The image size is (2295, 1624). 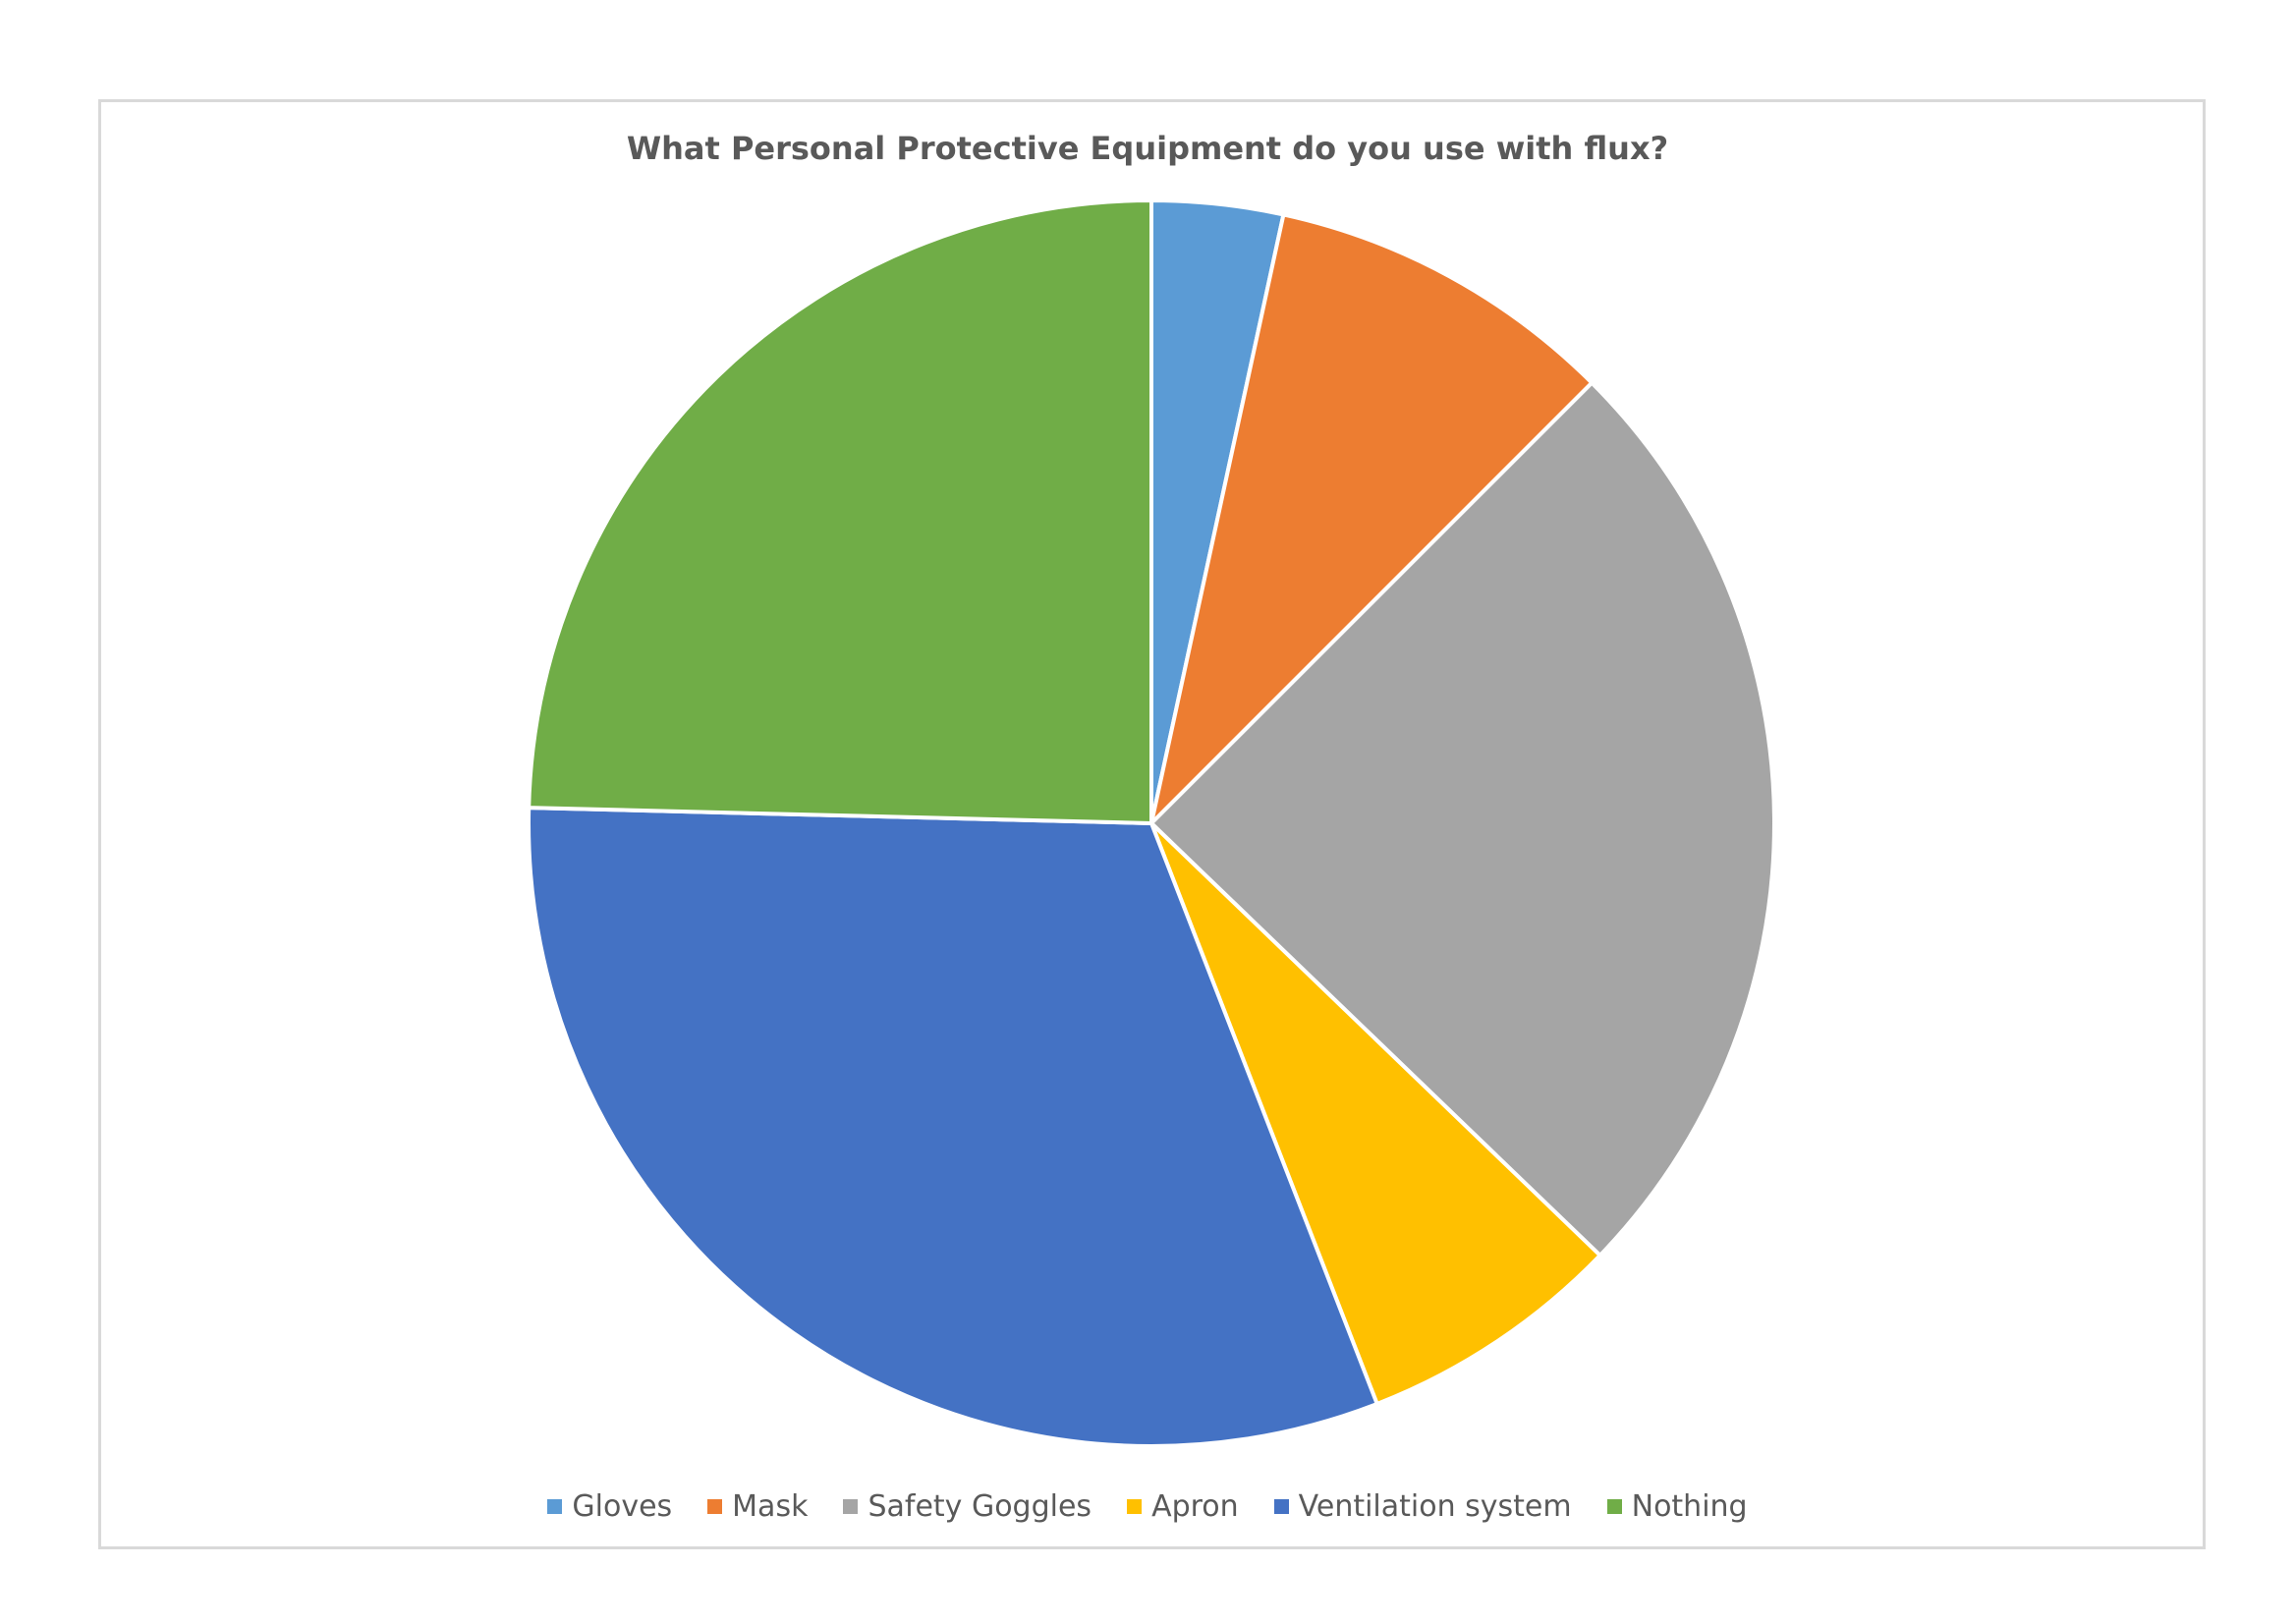 I want to click on pie-slice-nothing, so click(x=840, y=511).